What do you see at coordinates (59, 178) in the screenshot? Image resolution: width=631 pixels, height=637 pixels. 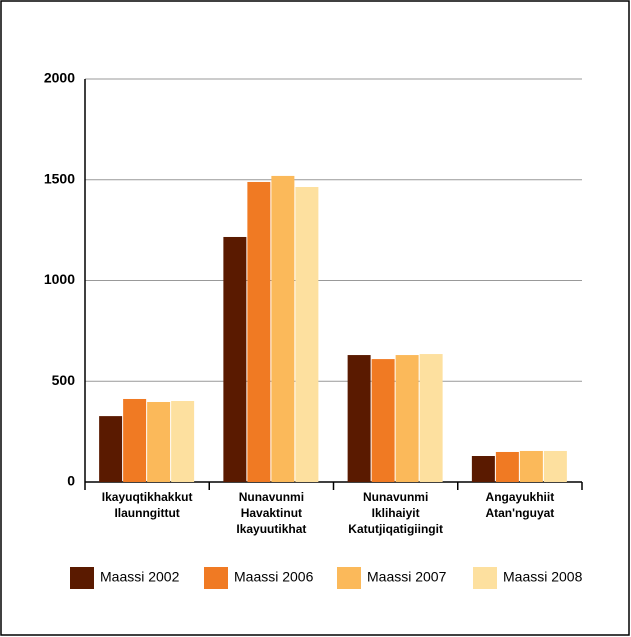 I see `y-tick-label: 1500` at bounding box center [59, 178].